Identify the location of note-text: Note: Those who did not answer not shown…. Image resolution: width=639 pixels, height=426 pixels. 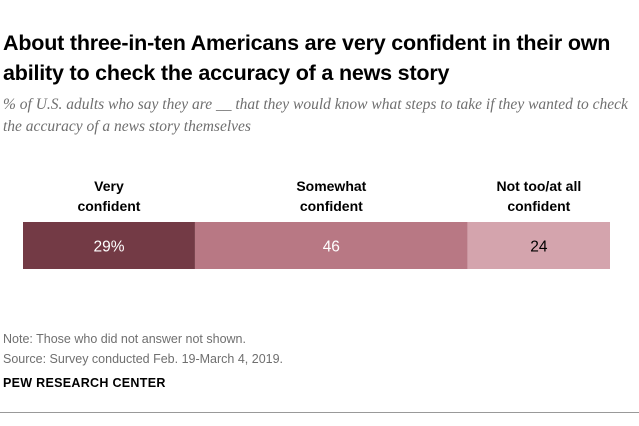
(124, 339).